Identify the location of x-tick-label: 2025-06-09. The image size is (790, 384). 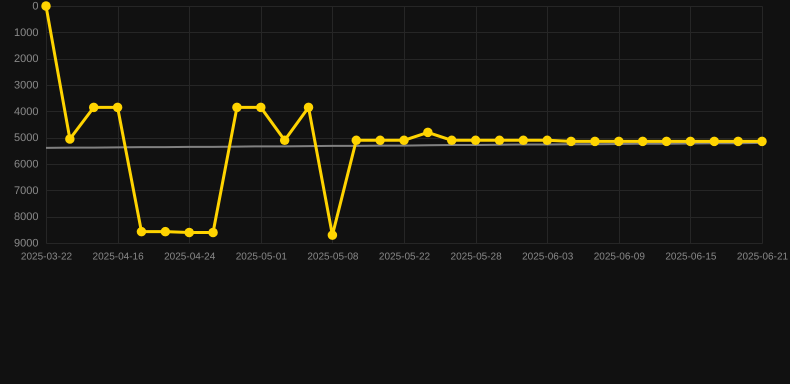
(620, 257).